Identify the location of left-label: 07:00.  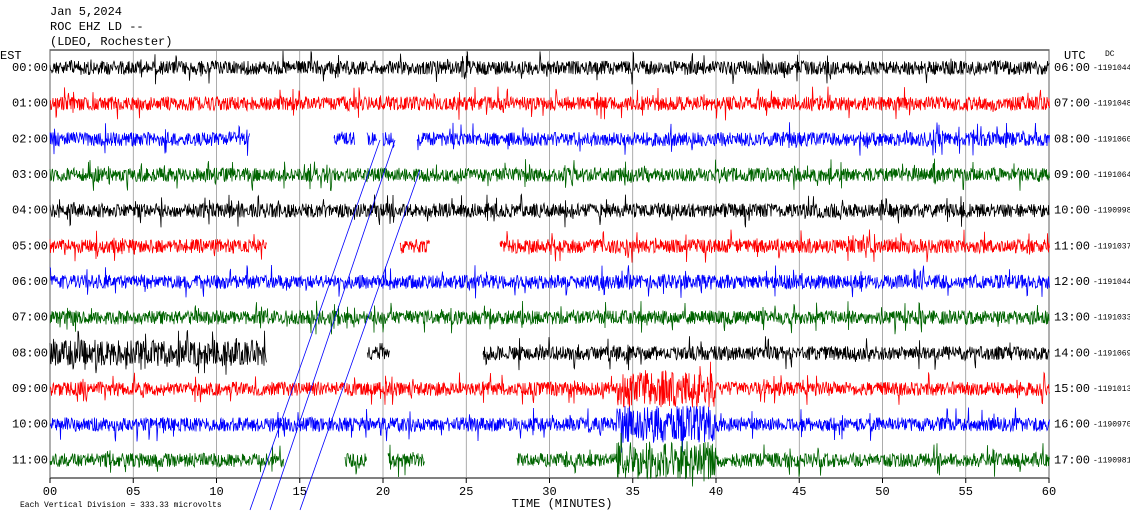
(30, 318).